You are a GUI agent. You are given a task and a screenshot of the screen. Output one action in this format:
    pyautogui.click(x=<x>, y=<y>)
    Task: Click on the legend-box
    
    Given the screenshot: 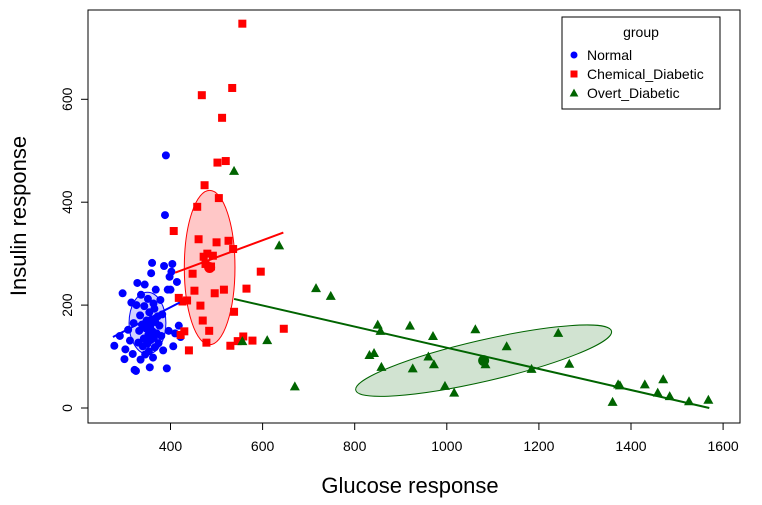 What is the action you would take?
    pyautogui.click(x=641, y=63)
    